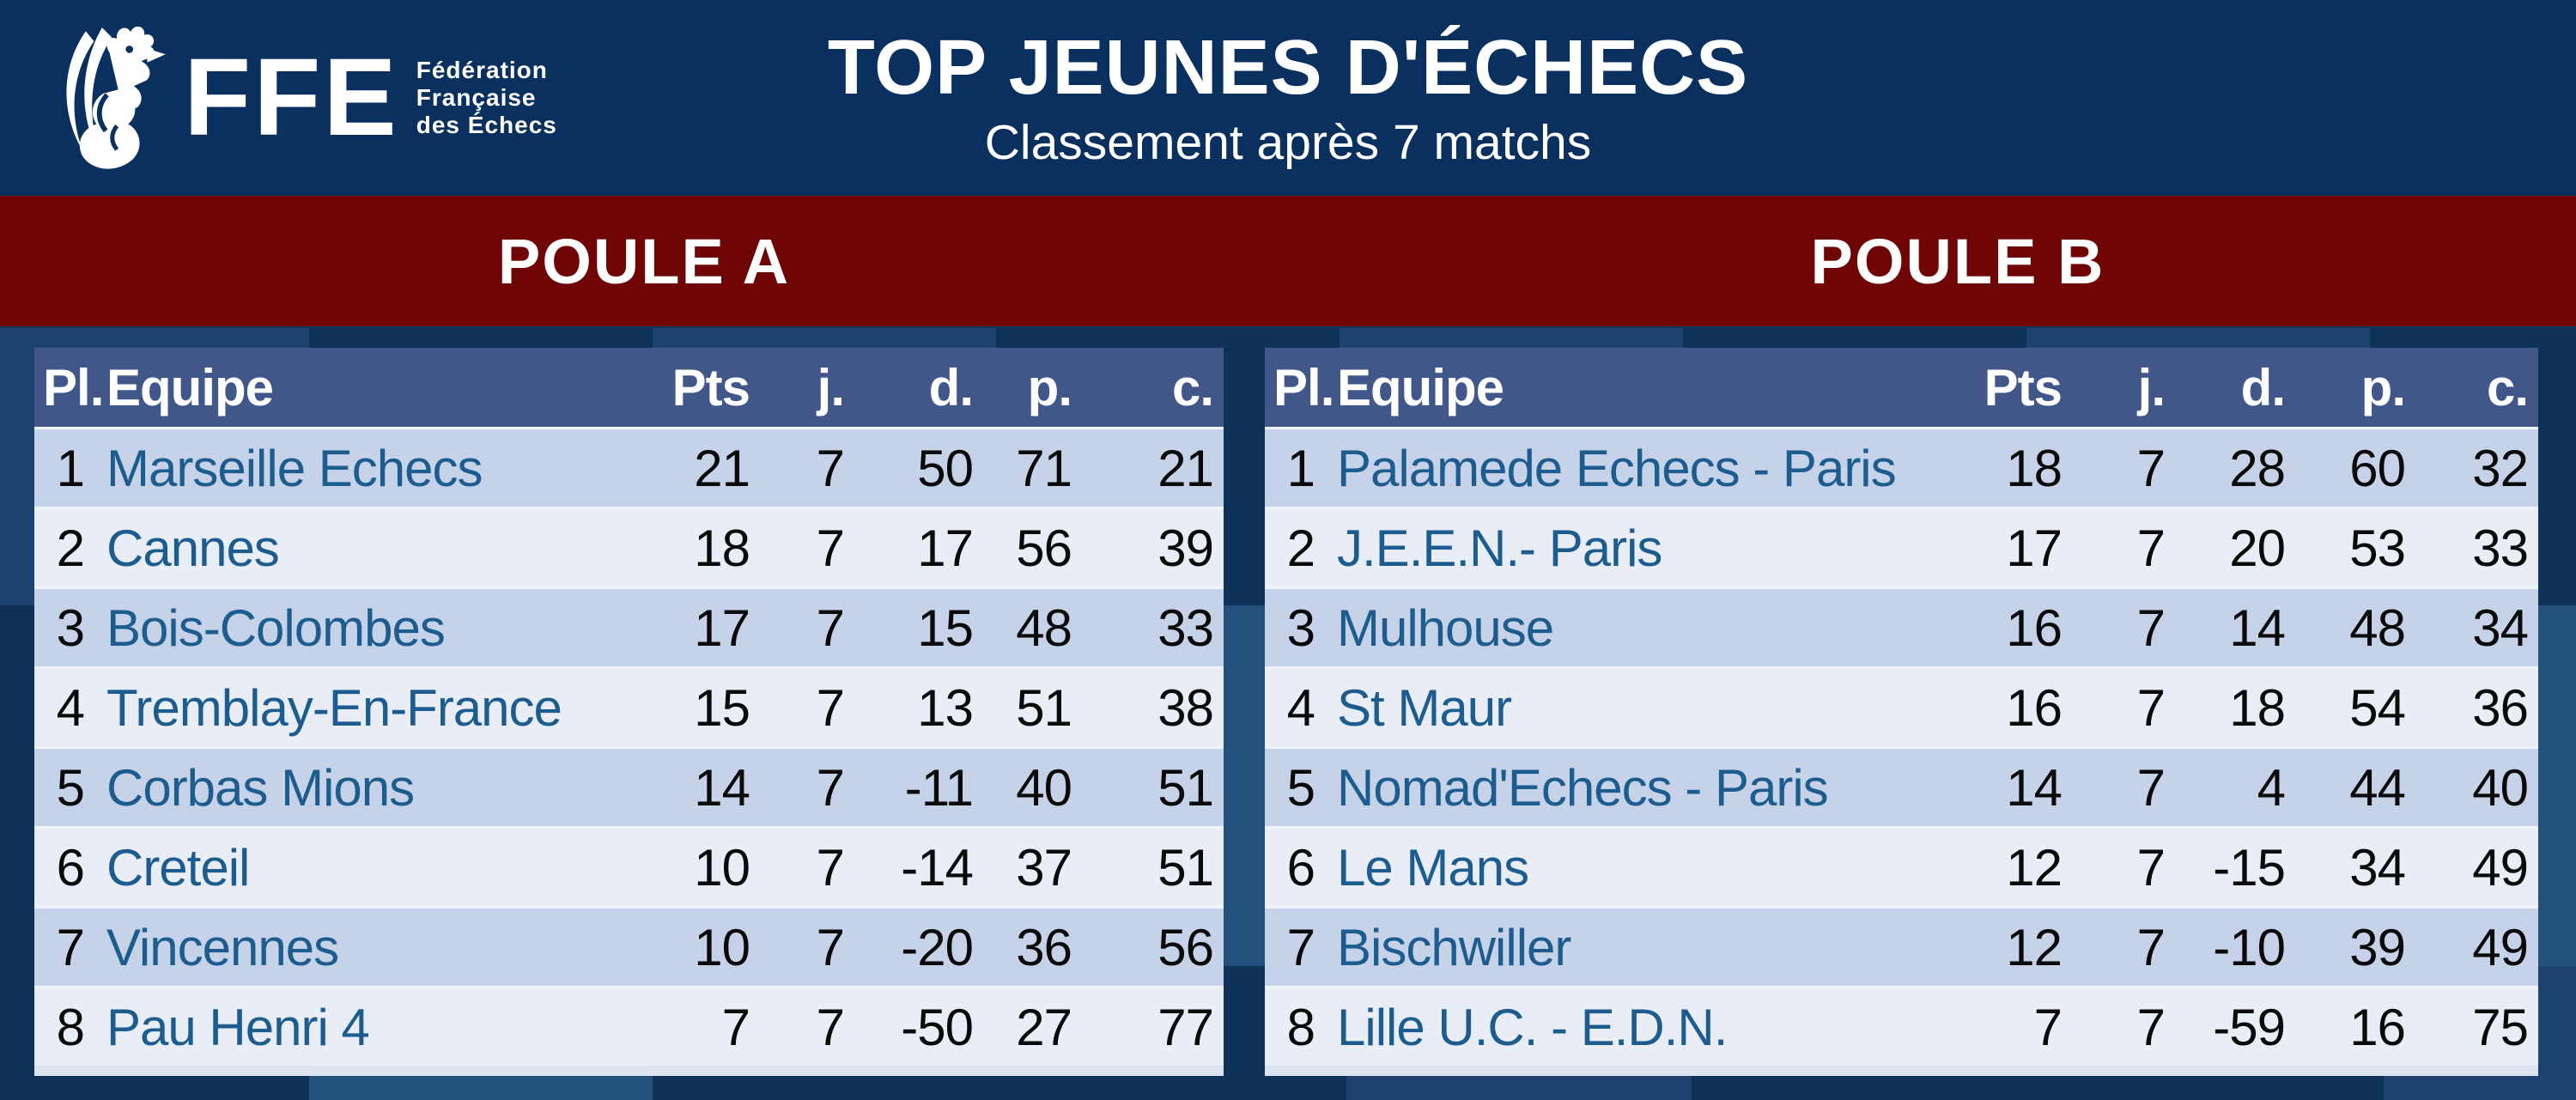  I want to click on team-cell: Corbas Mions, so click(382, 786).